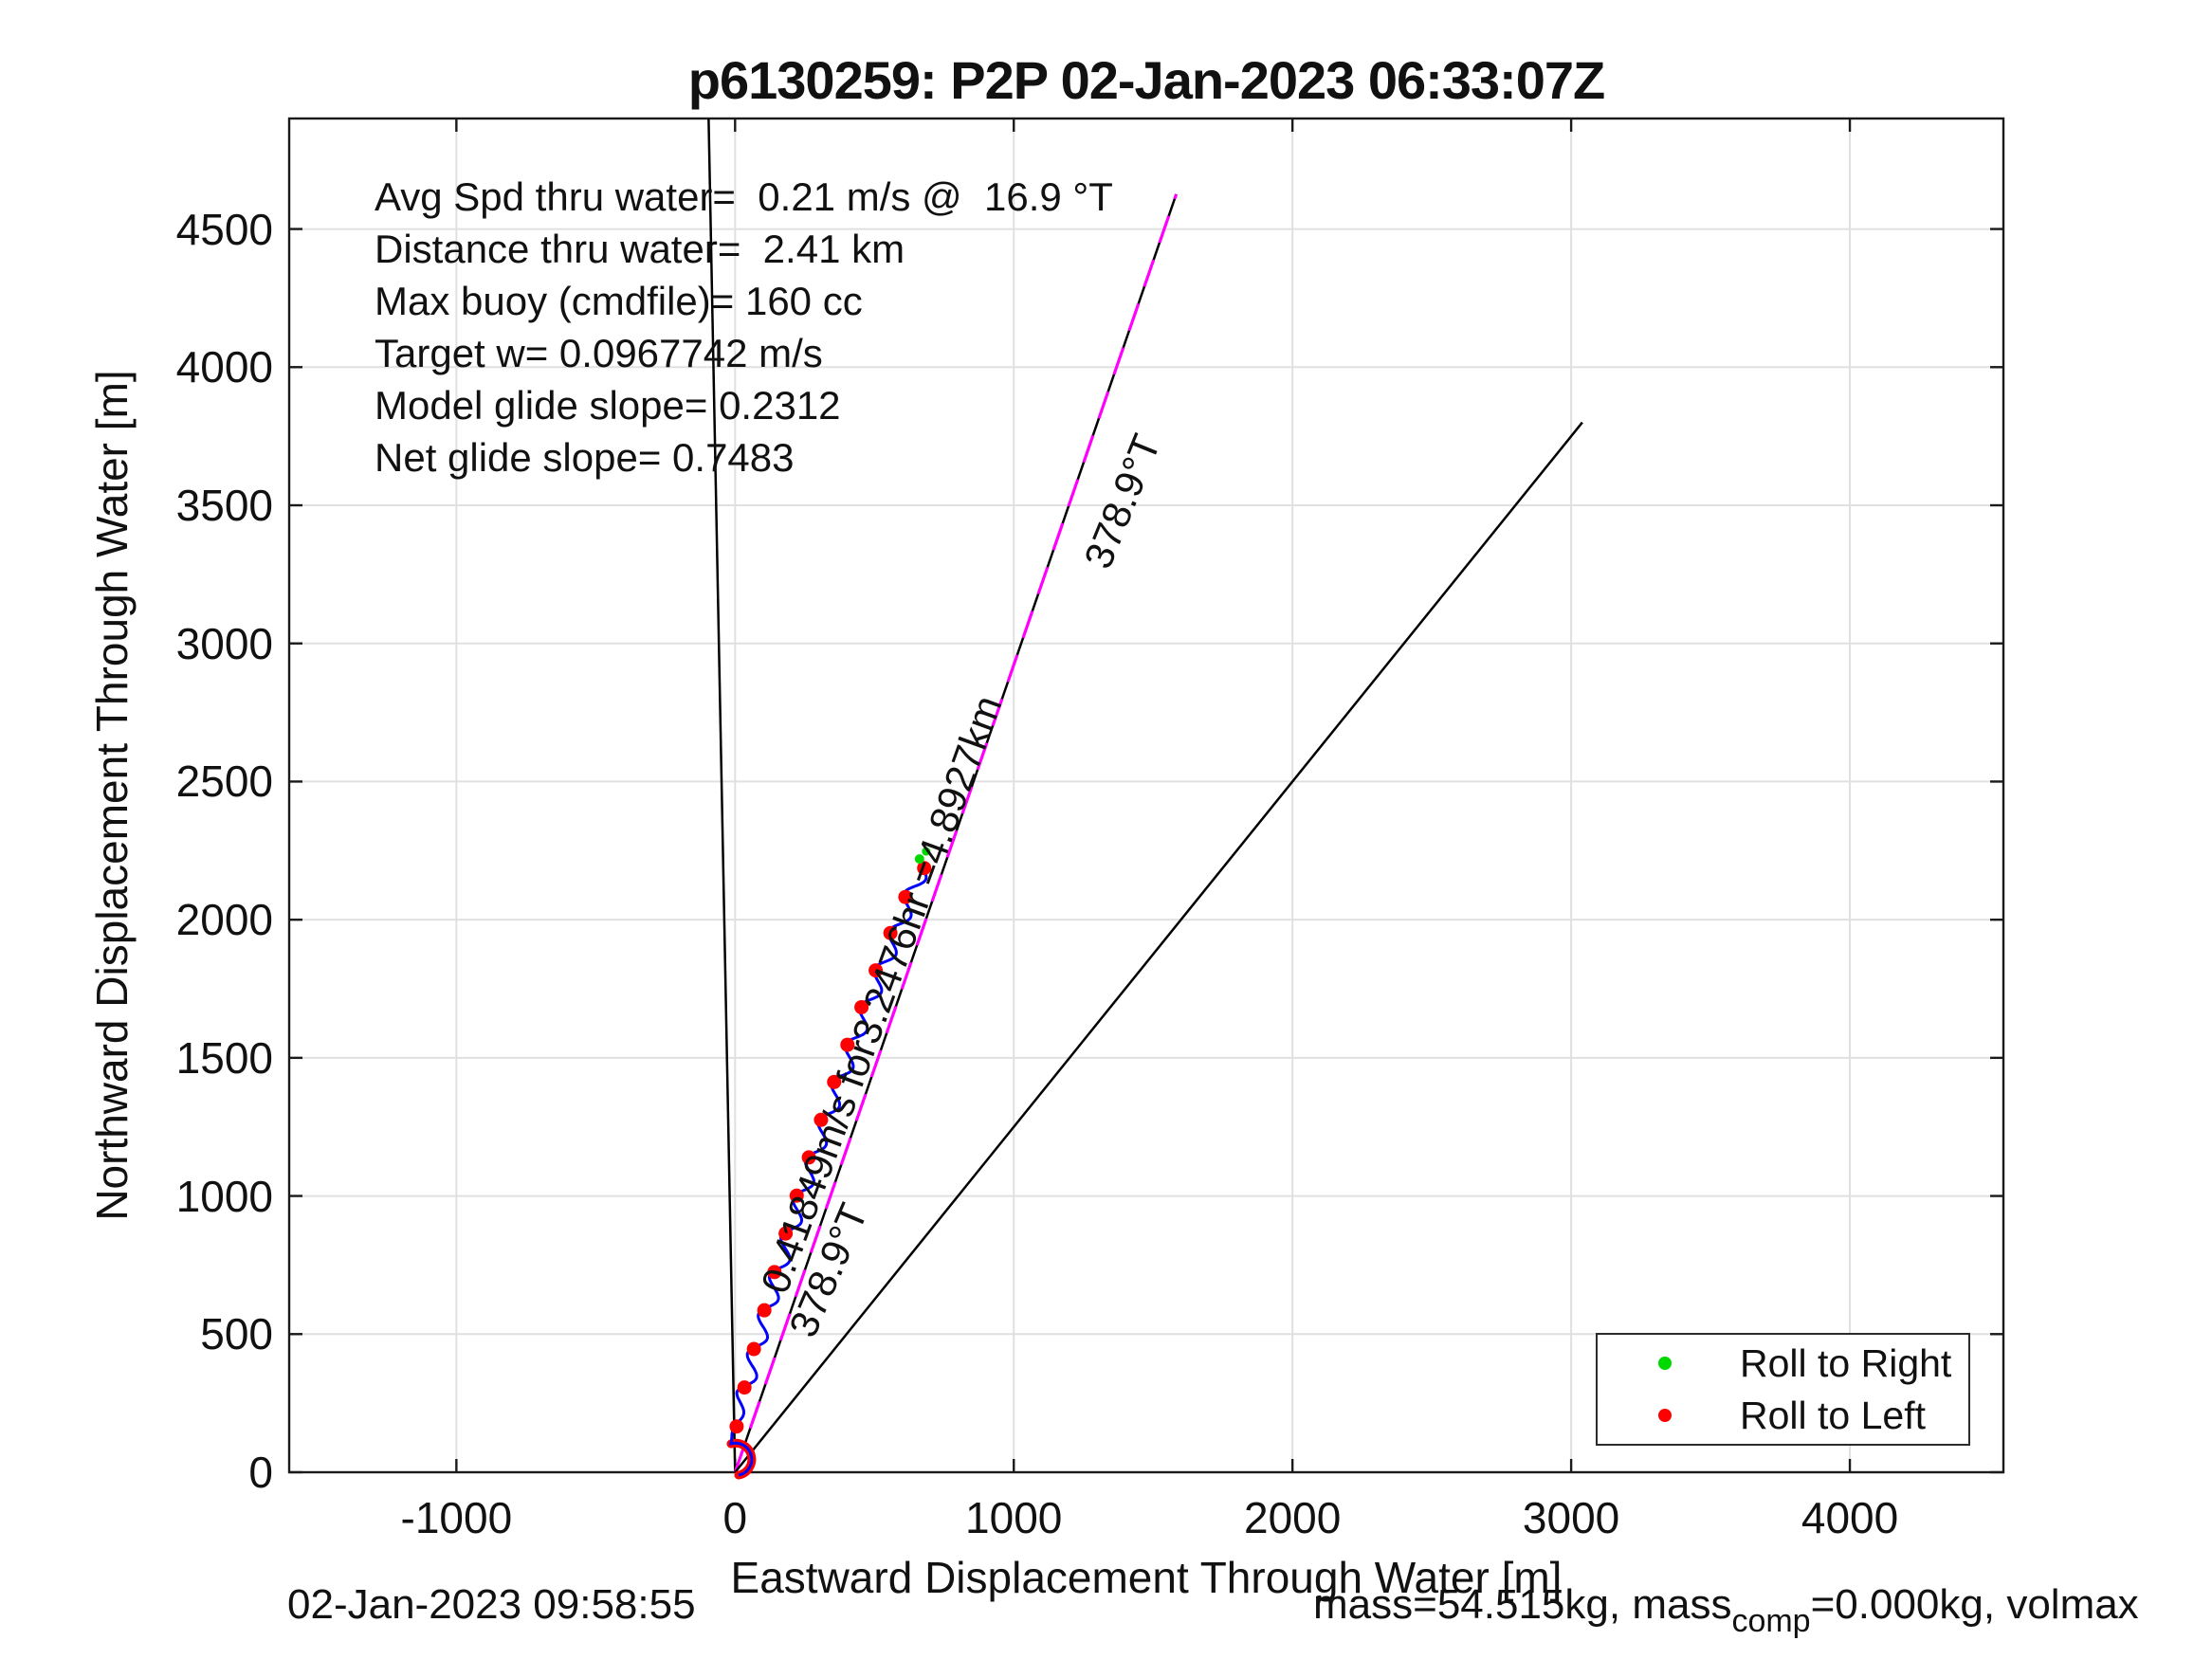 This screenshot has height=1659, width=2212. I want to click on x-tick-label: 0, so click(735, 1517).